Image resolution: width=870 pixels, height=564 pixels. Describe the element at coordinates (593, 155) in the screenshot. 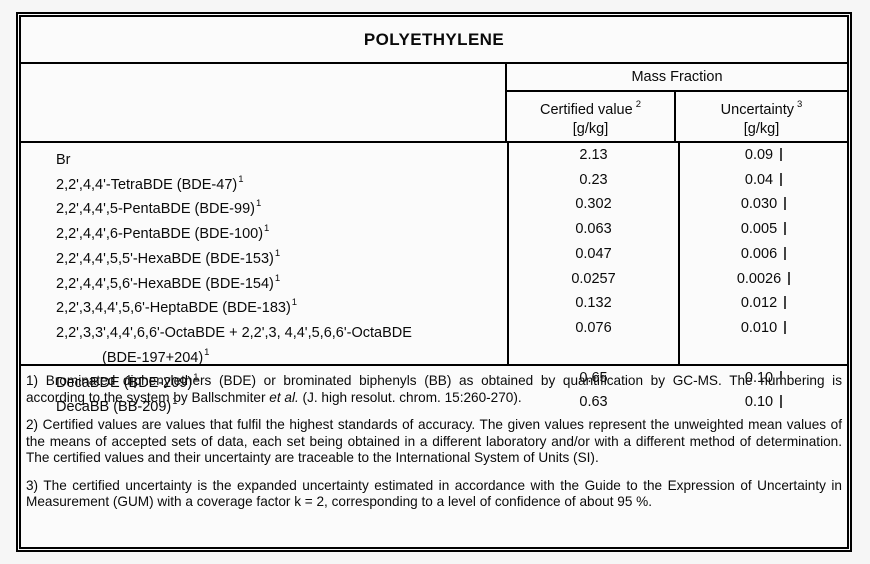

I see `certified-value-cell: 2.13` at that location.